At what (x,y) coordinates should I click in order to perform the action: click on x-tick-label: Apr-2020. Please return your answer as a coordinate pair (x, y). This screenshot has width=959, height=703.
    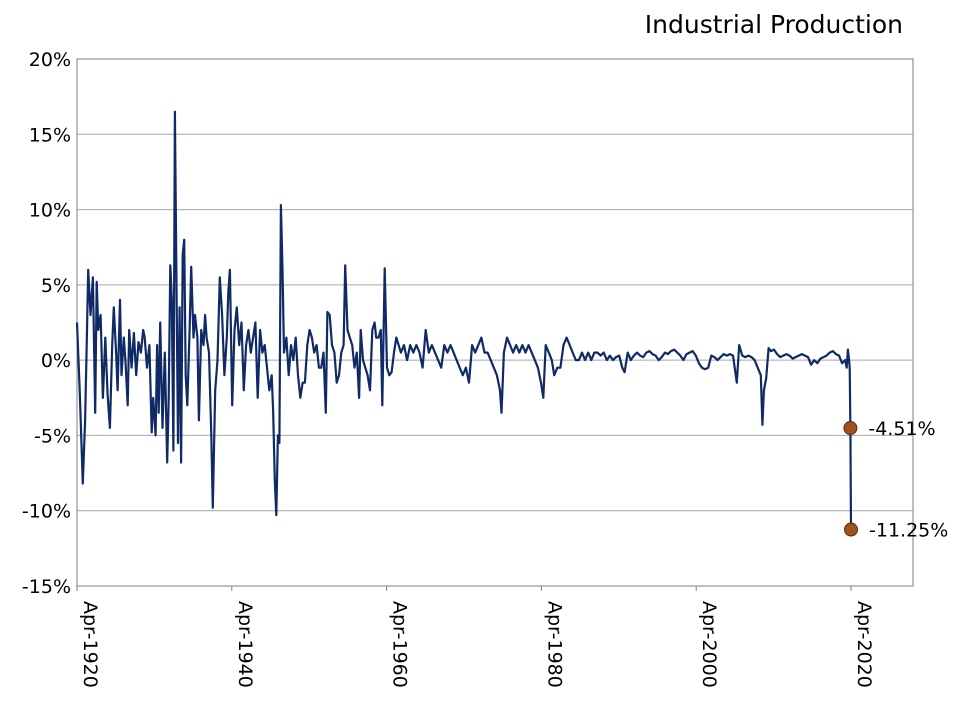
    Looking at the image, I should click on (864, 644).